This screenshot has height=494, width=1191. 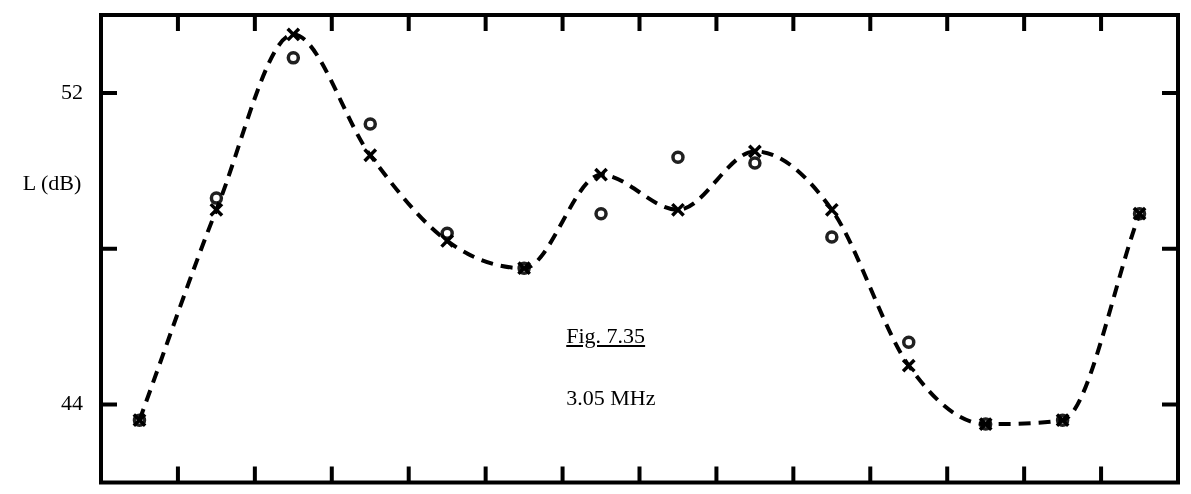 I want to click on y-axis-title: L (dB), so click(x=52, y=183).